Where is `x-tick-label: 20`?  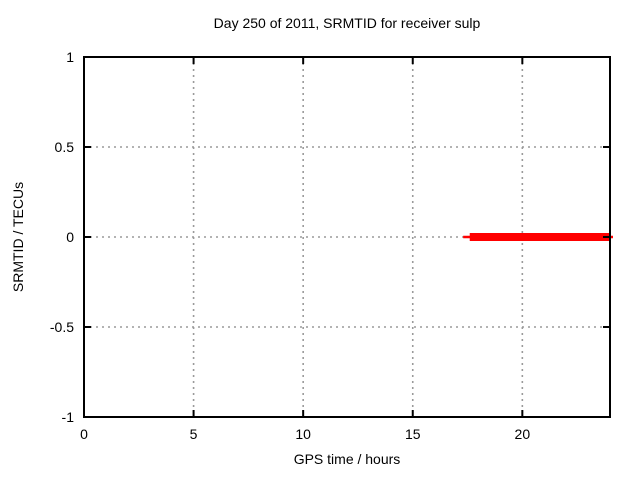
x-tick-label: 20 is located at coordinates (522, 434).